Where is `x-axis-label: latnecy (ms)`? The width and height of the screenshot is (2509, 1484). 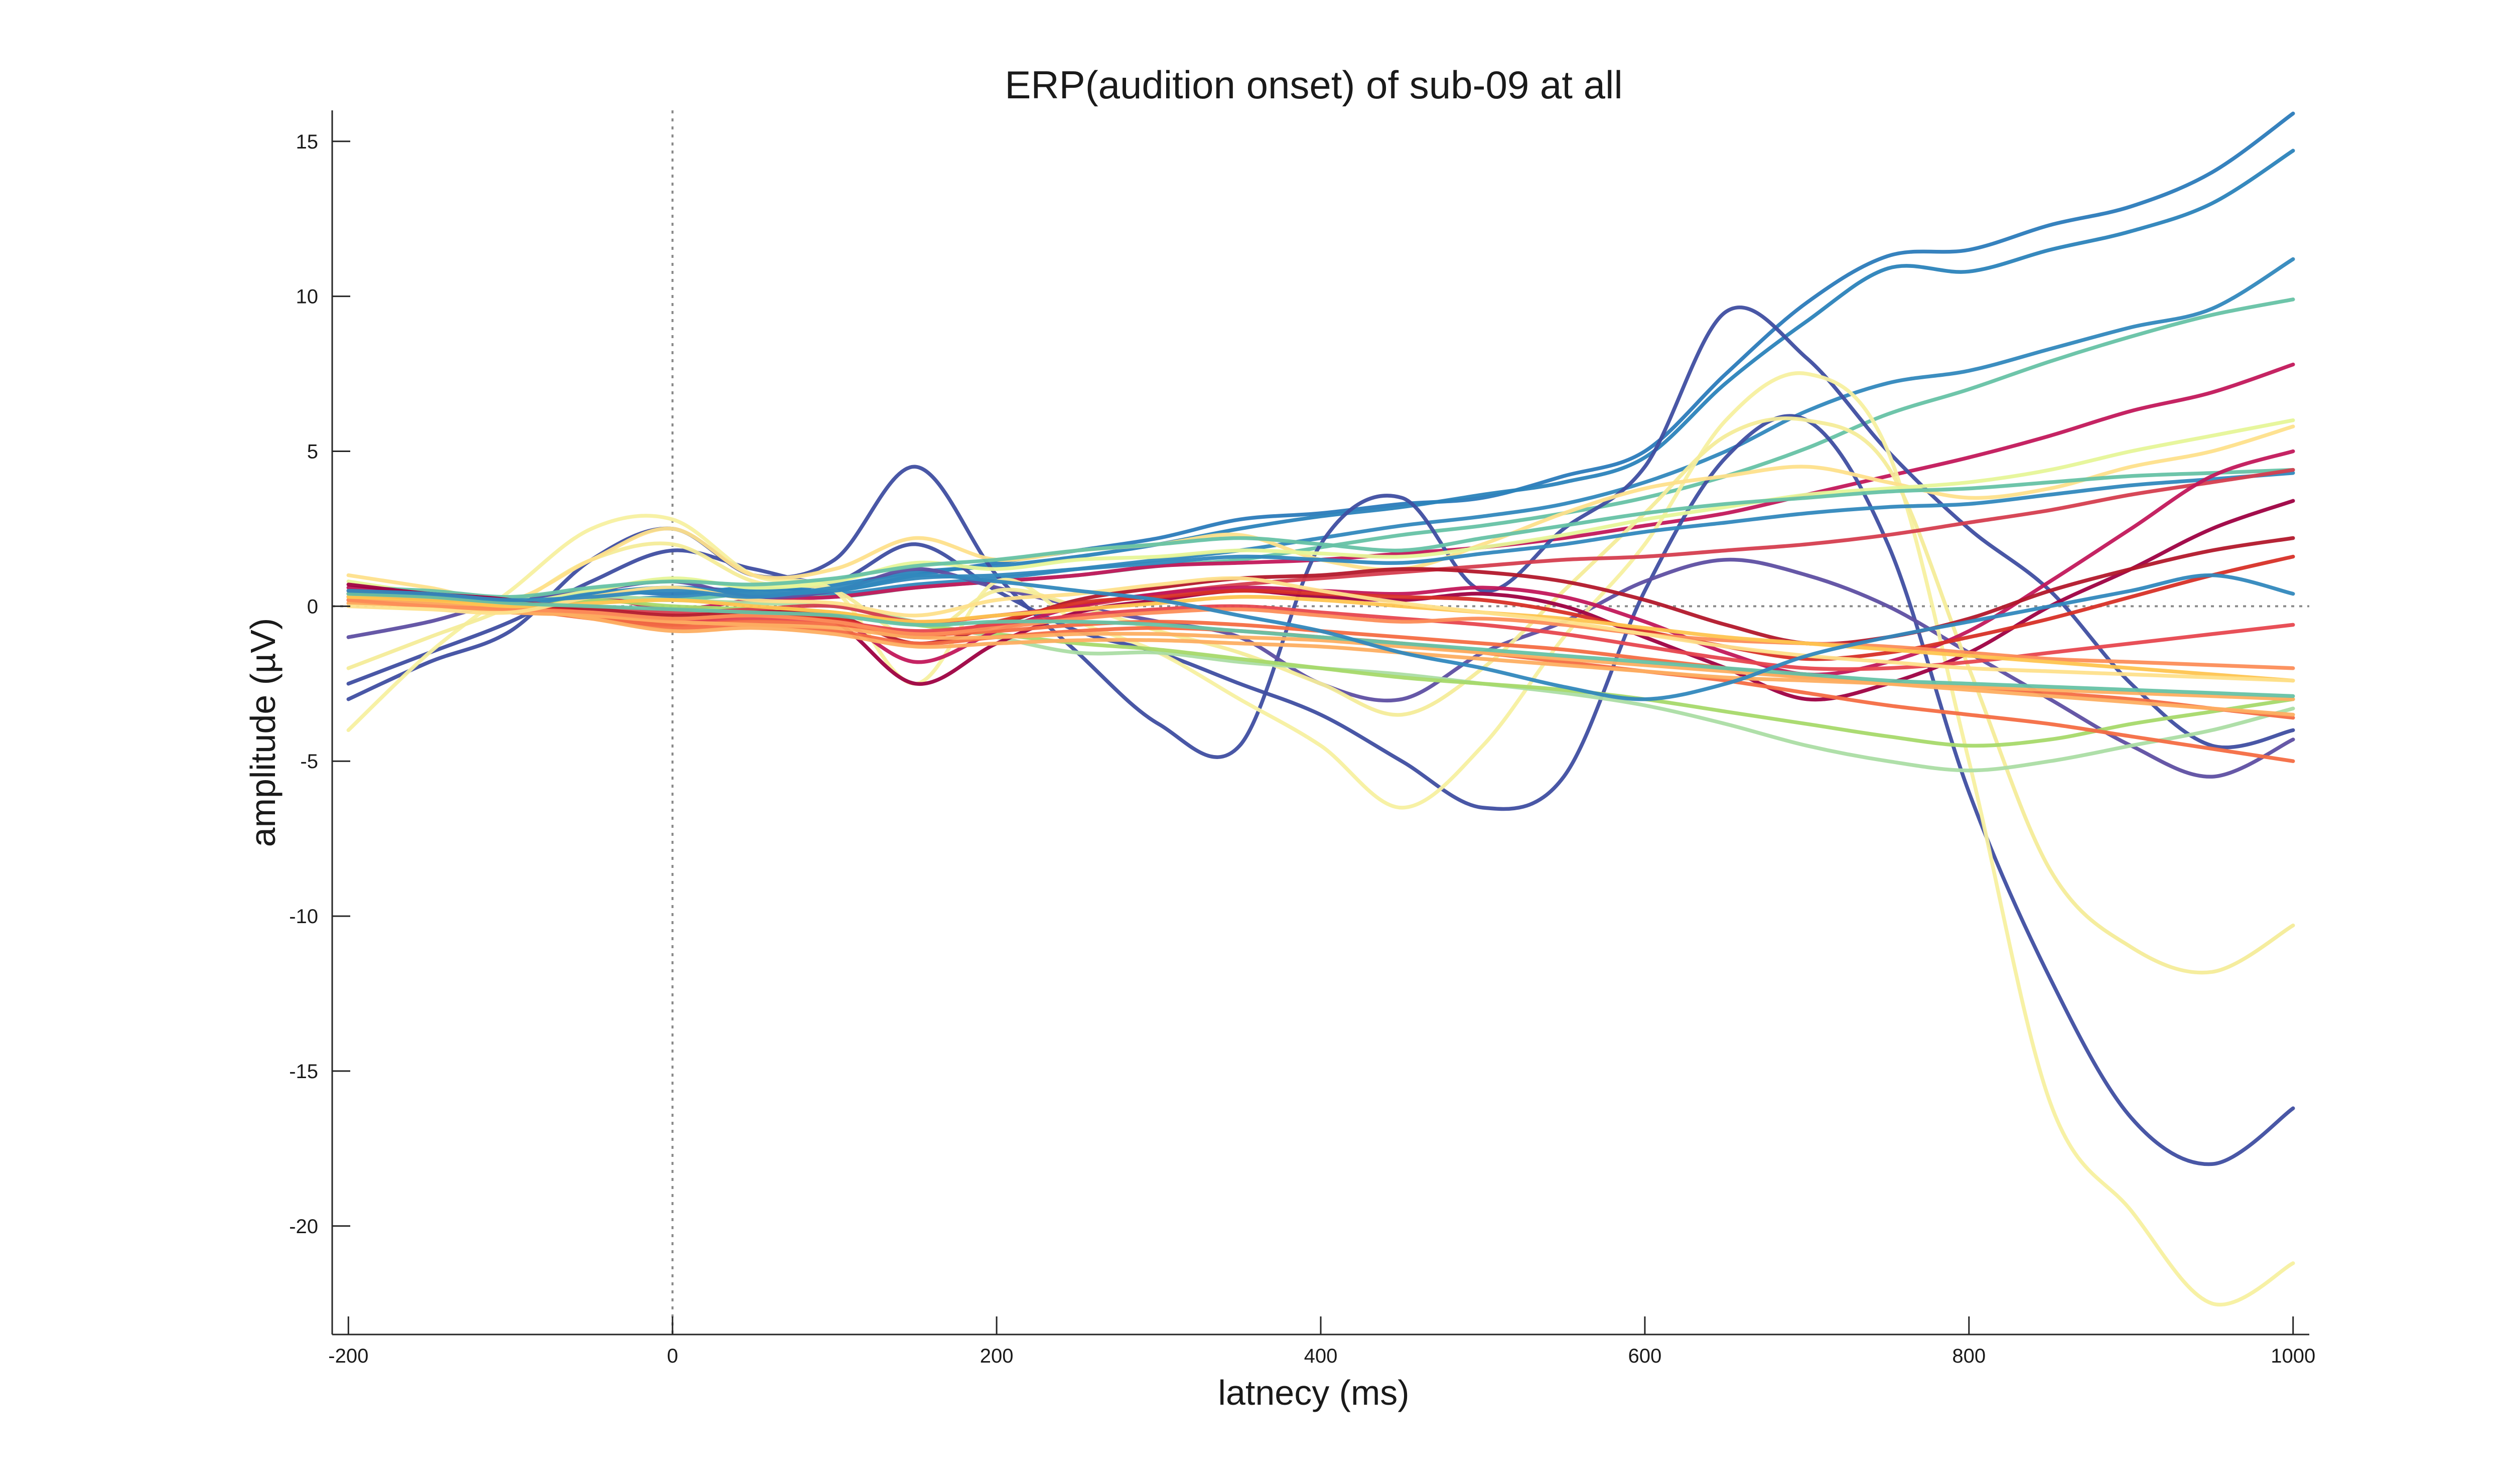
x-axis-label: latnecy (ms) is located at coordinates (1314, 1392).